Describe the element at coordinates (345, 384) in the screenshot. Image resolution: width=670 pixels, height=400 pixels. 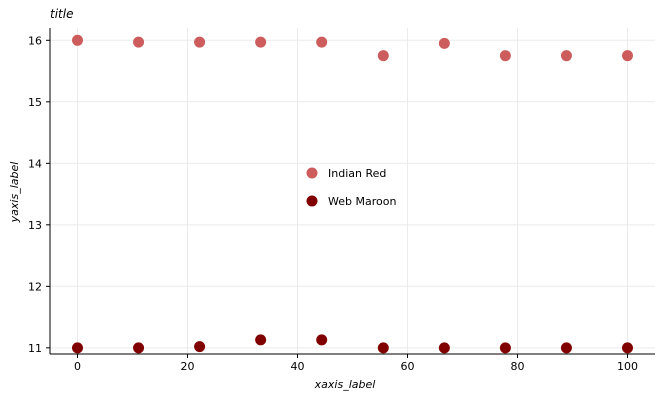
I see `x-axis-label: xaxis_label` at that location.